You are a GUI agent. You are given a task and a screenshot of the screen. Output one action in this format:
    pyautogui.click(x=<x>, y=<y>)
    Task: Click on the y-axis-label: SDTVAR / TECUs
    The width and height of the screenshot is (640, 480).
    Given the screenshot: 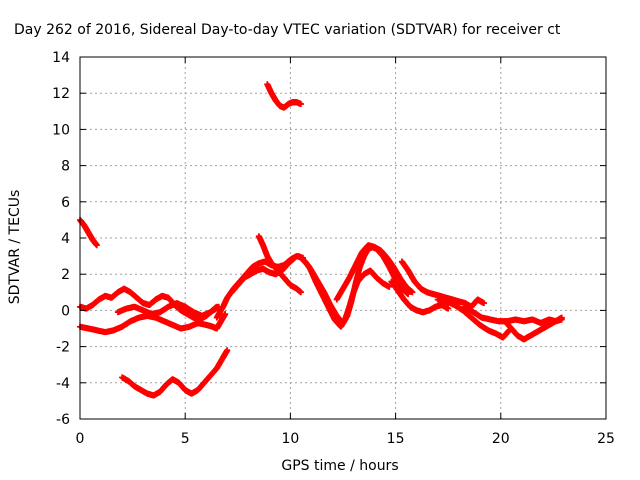 What is the action you would take?
    pyautogui.click(x=15, y=247)
    